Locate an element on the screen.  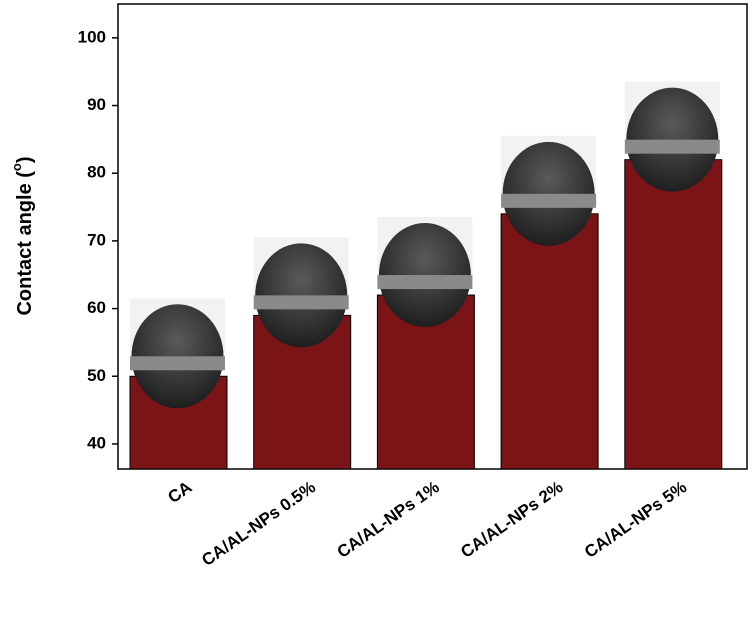
y-label-part: ) is located at coordinates (25, 159).